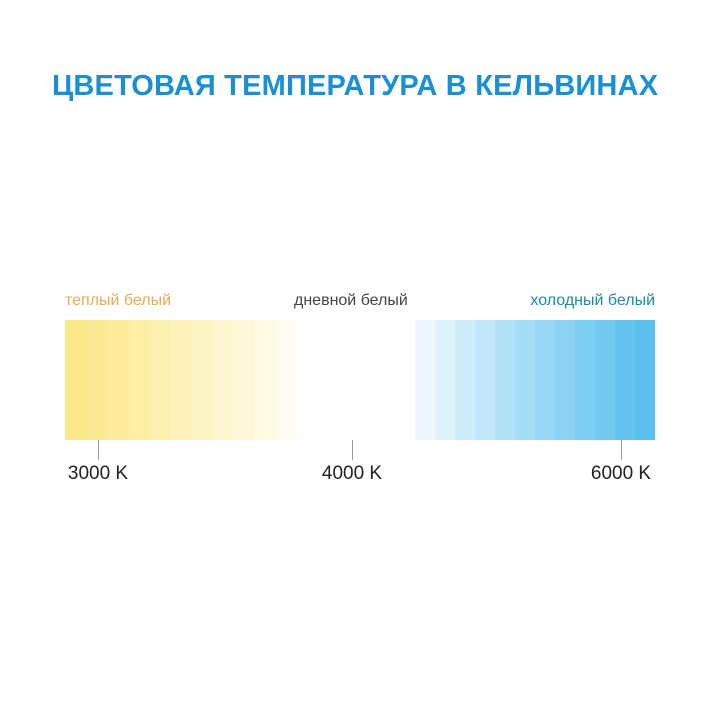 This screenshot has height=720, width=720. What do you see at coordinates (621, 473) in the screenshot?
I see `tick-label-6000: 6000 K` at bounding box center [621, 473].